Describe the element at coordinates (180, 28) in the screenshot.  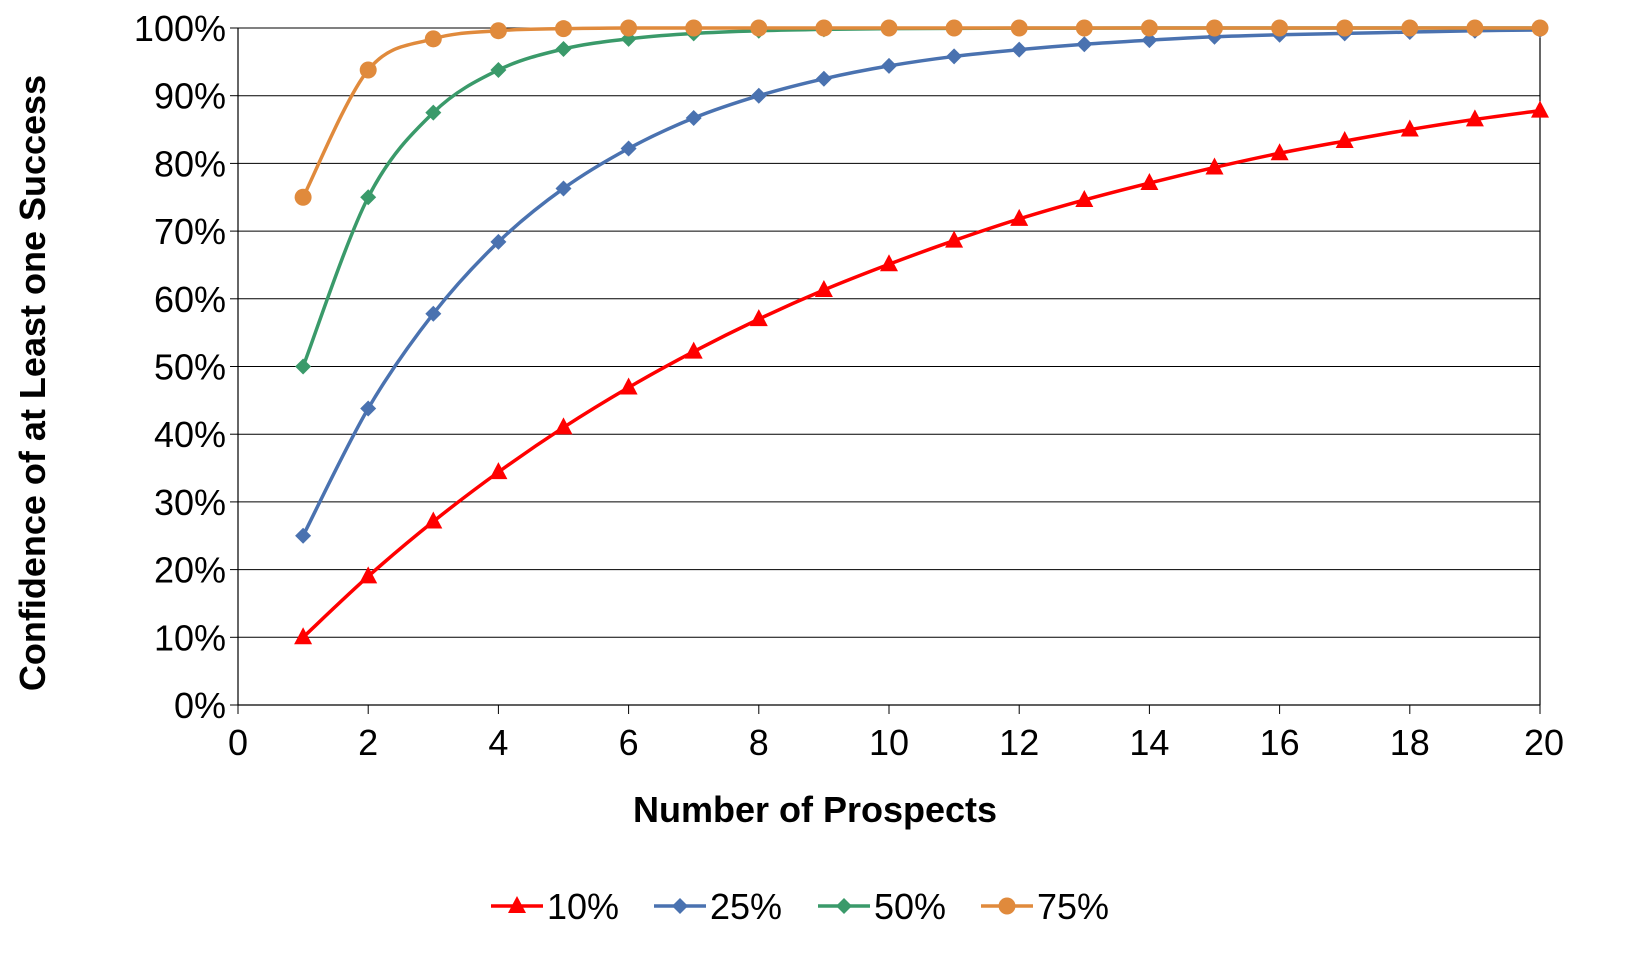
I see `y-tick-label: 100%` at that location.